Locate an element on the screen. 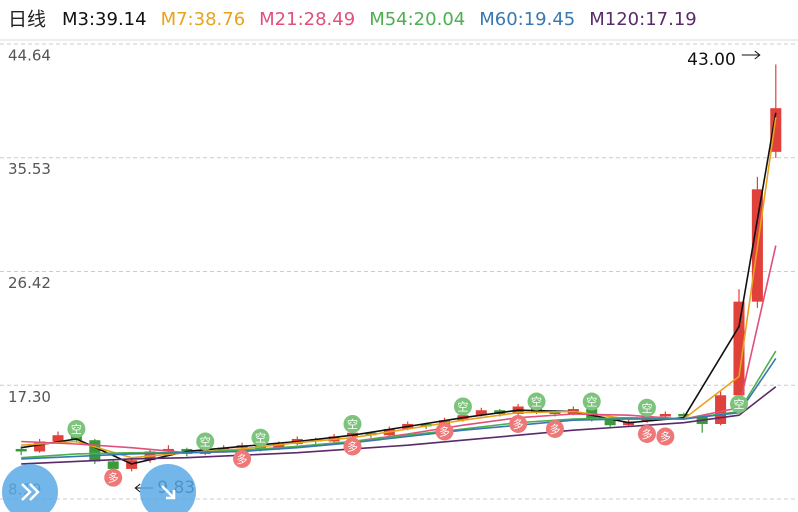 The image size is (798, 512). max-arrow is located at coordinates (751, 55).